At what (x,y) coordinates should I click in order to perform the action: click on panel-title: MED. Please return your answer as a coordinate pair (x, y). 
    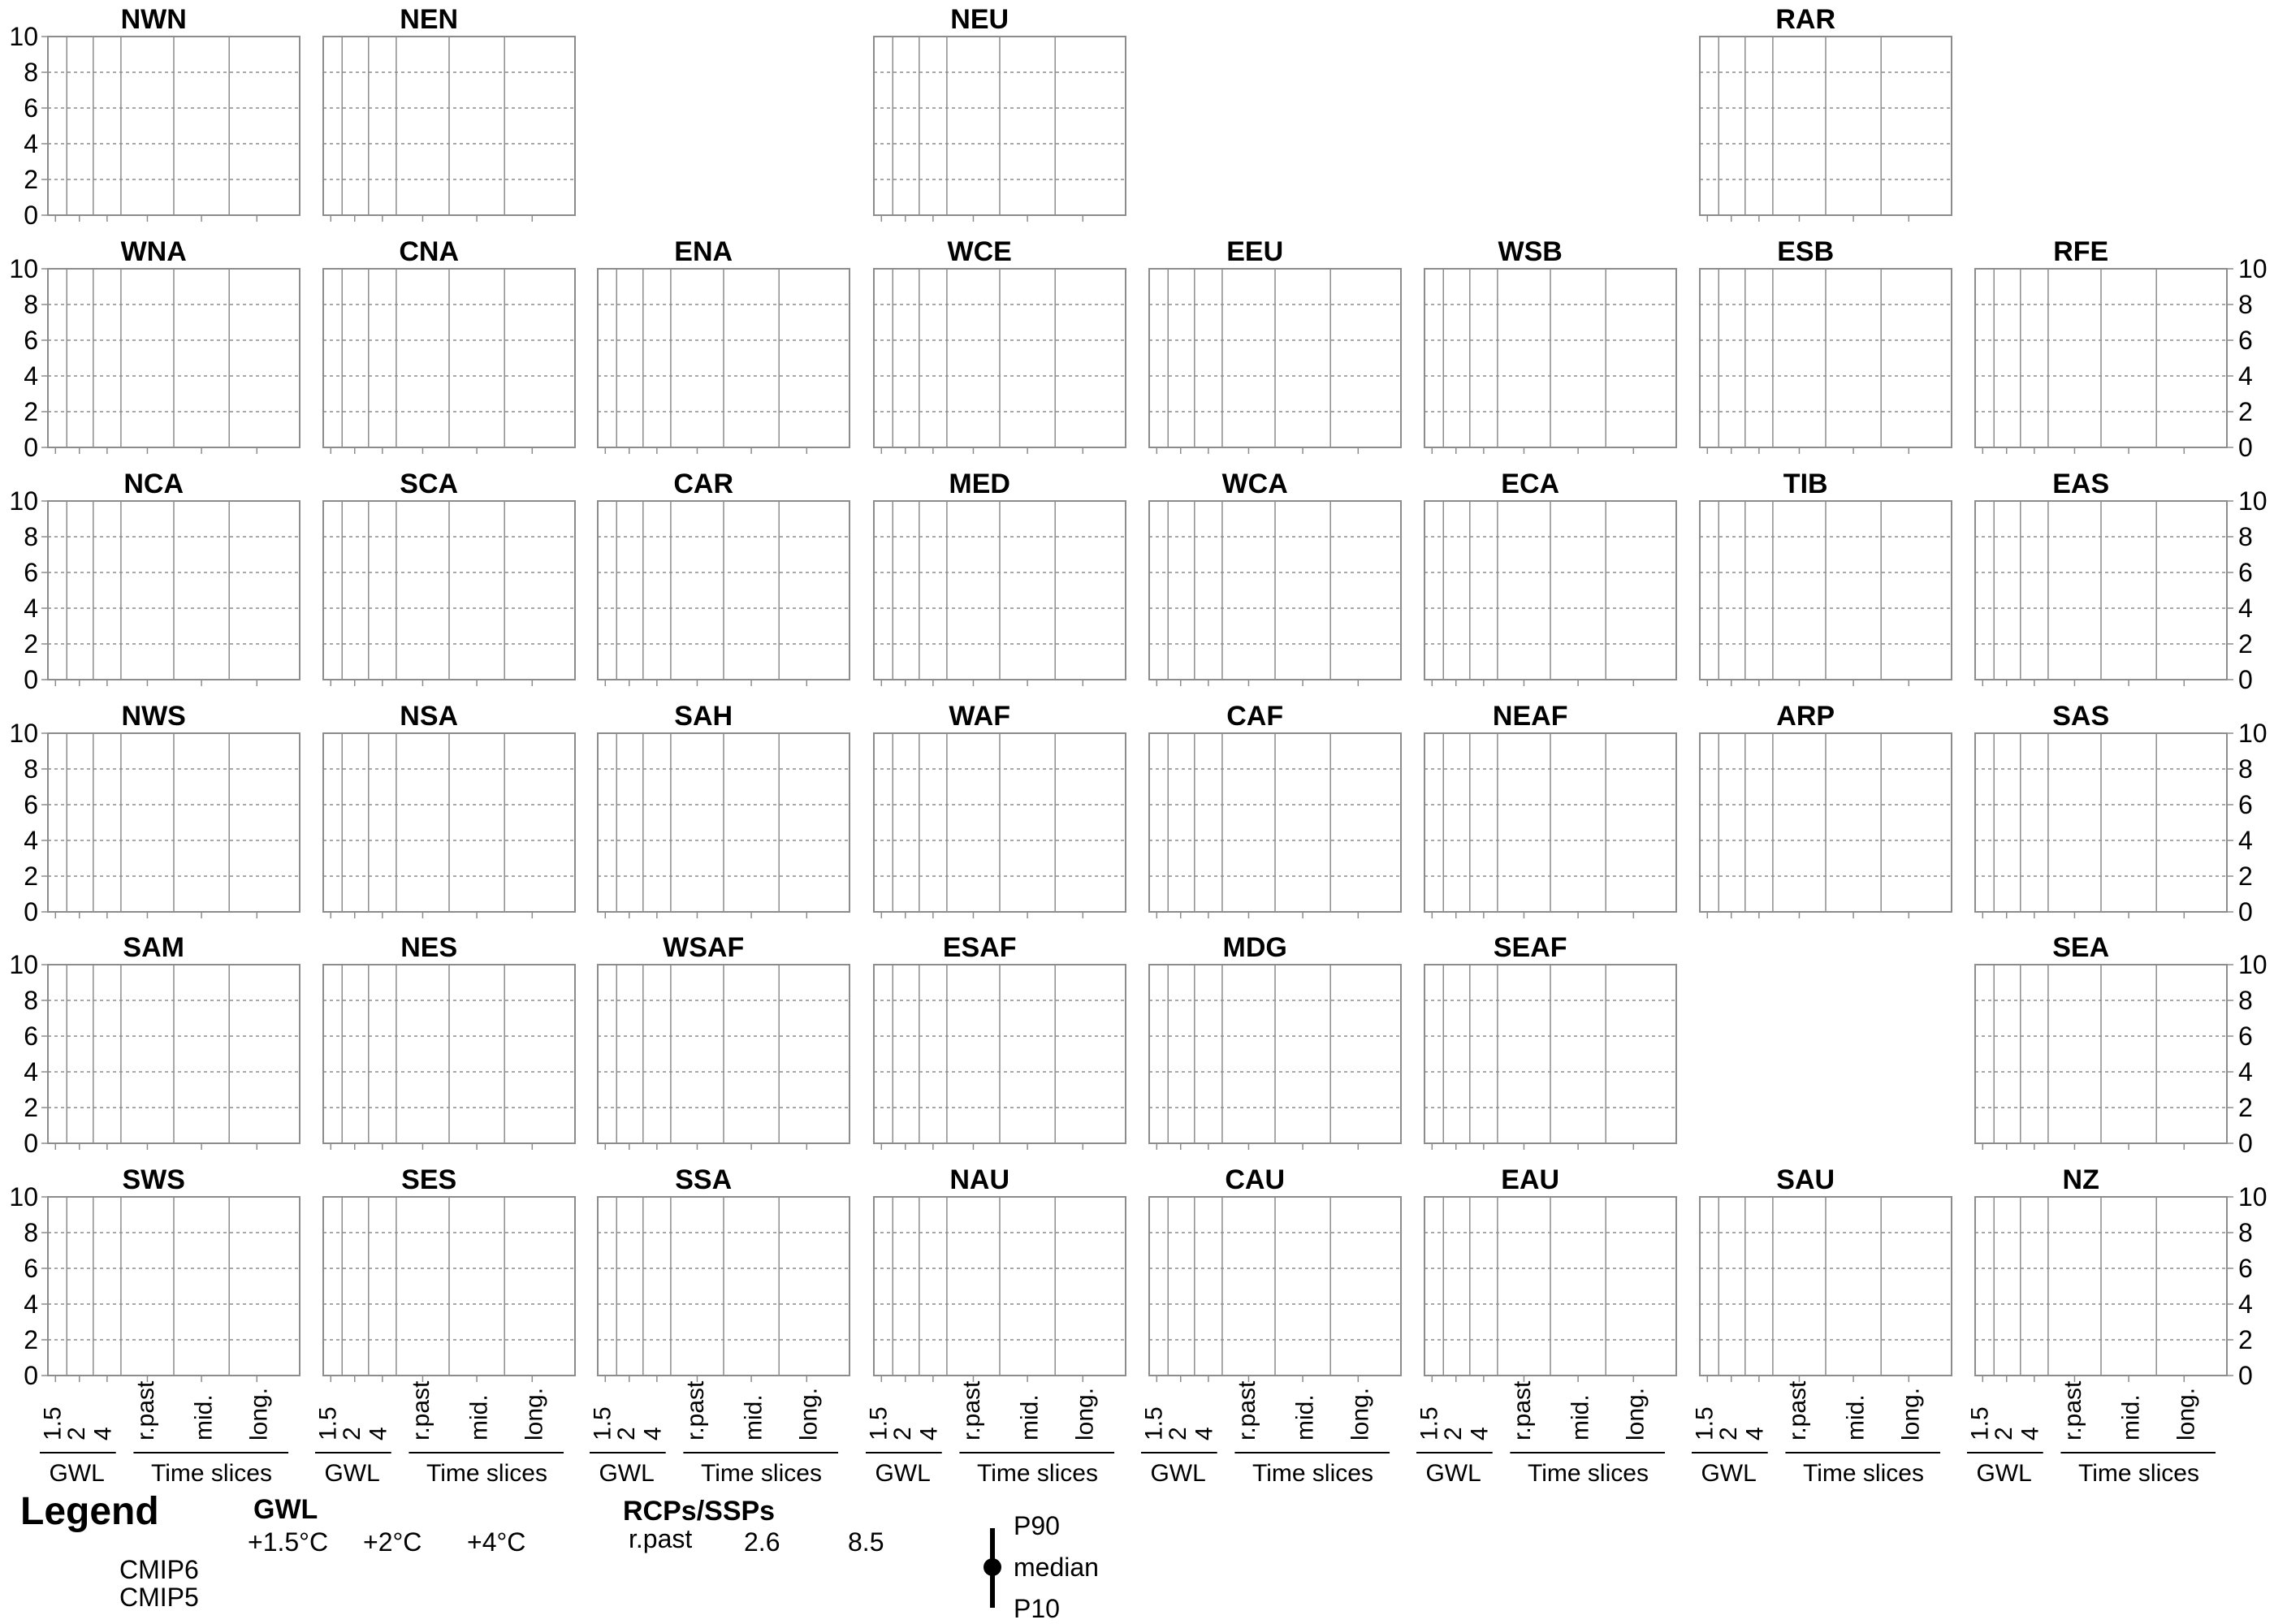
    Looking at the image, I should click on (980, 484).